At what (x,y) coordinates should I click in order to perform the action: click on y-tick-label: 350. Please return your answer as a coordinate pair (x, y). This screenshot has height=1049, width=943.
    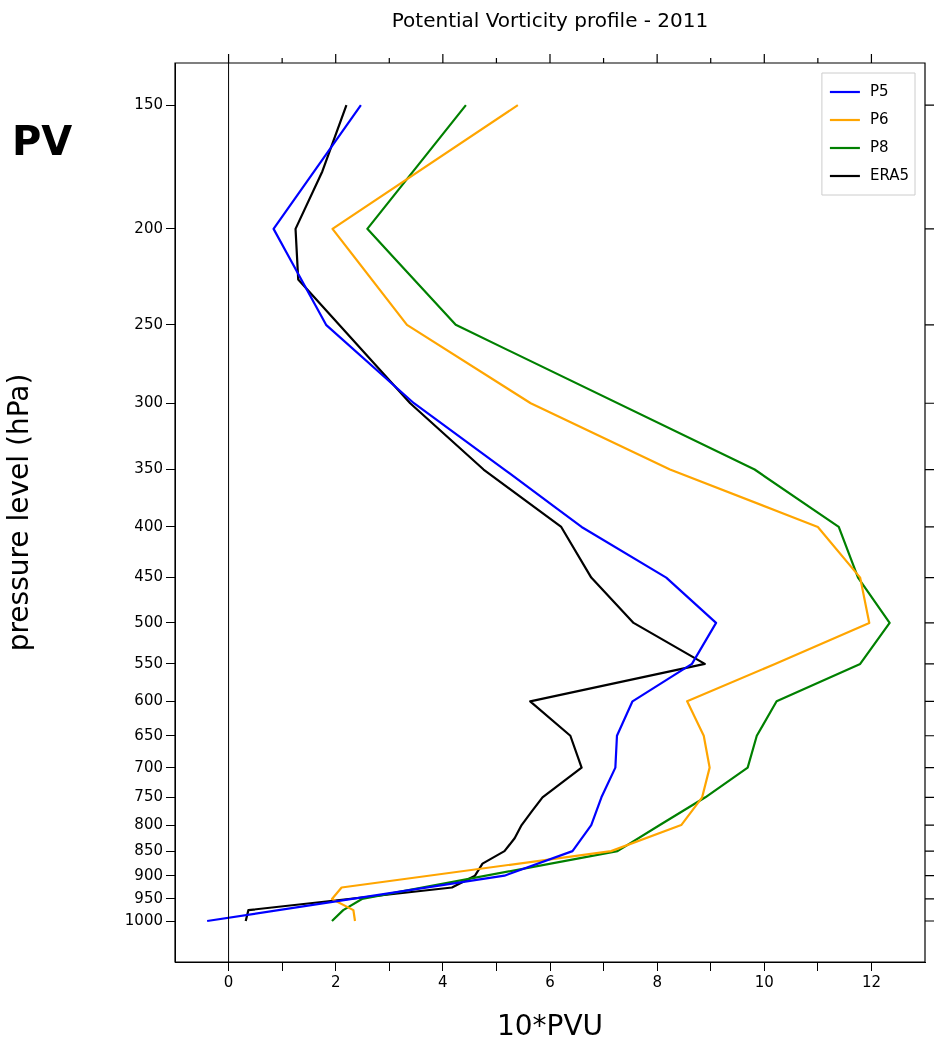
    Looking at the image, I should click on (148, 468).